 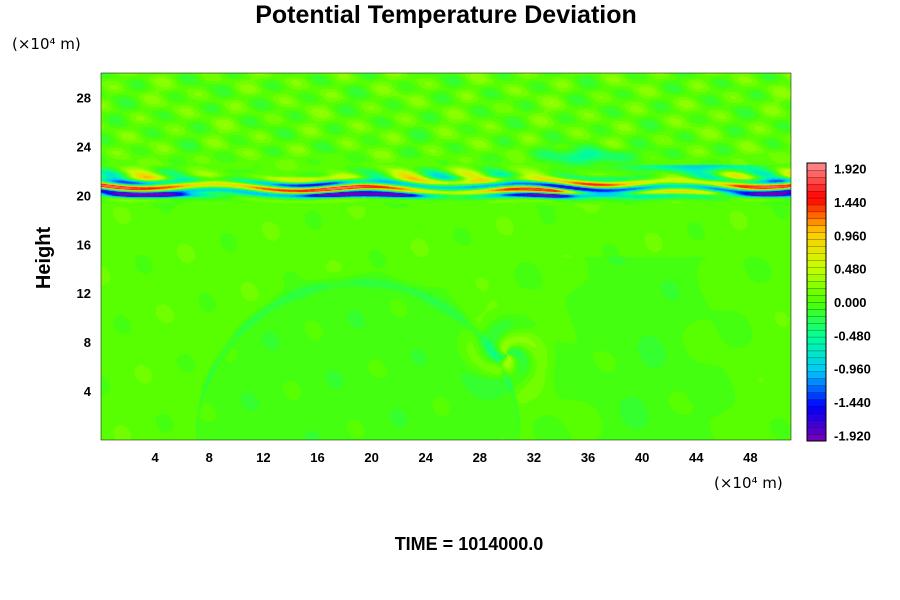 What do you see at coordinates (852, 435) in the screenshot?
I see `colorbar-tick-label: -1.920` at bounding box center [852, 435].